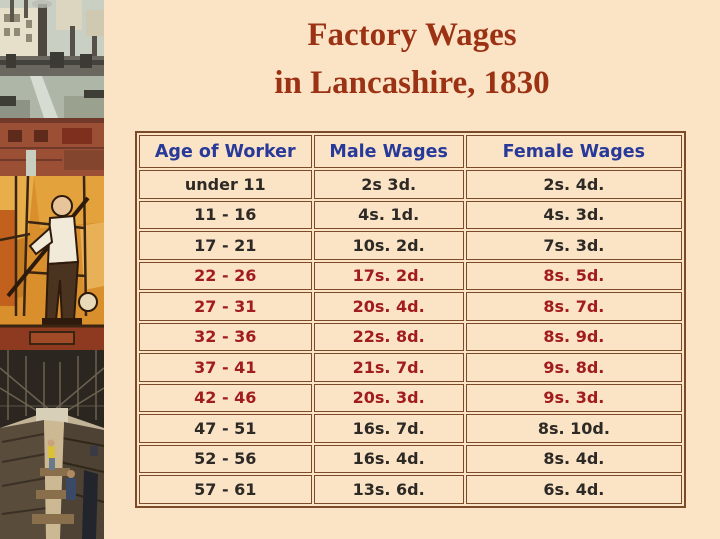 Image resolution: width=720 pixels, height=539 pixels. I want to click on female-wage-cell: 9s. 3d., so click(573, 397).